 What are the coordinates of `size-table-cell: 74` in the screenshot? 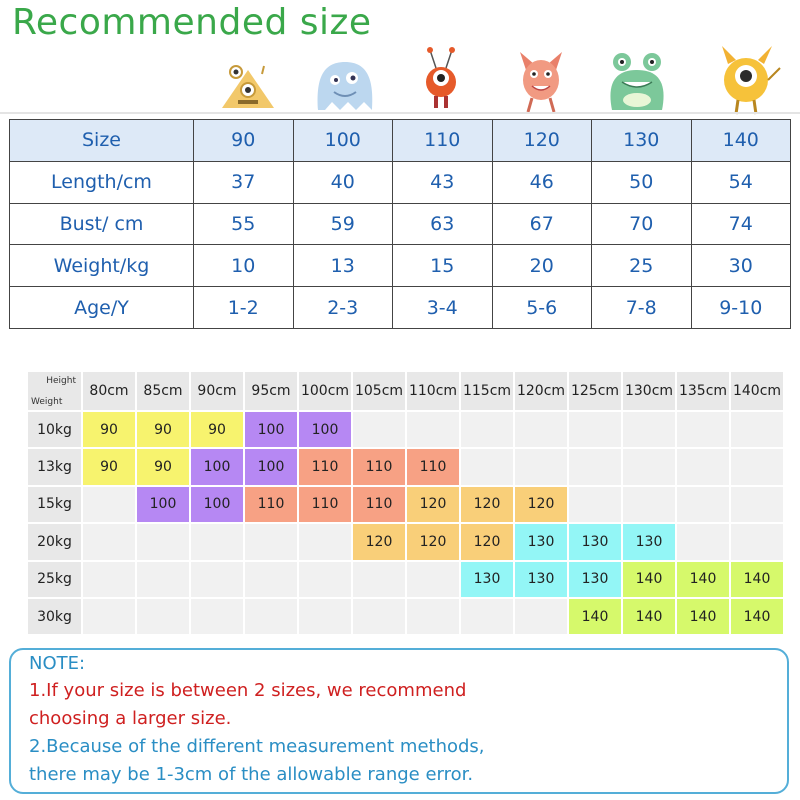 It's located at (740, 224).